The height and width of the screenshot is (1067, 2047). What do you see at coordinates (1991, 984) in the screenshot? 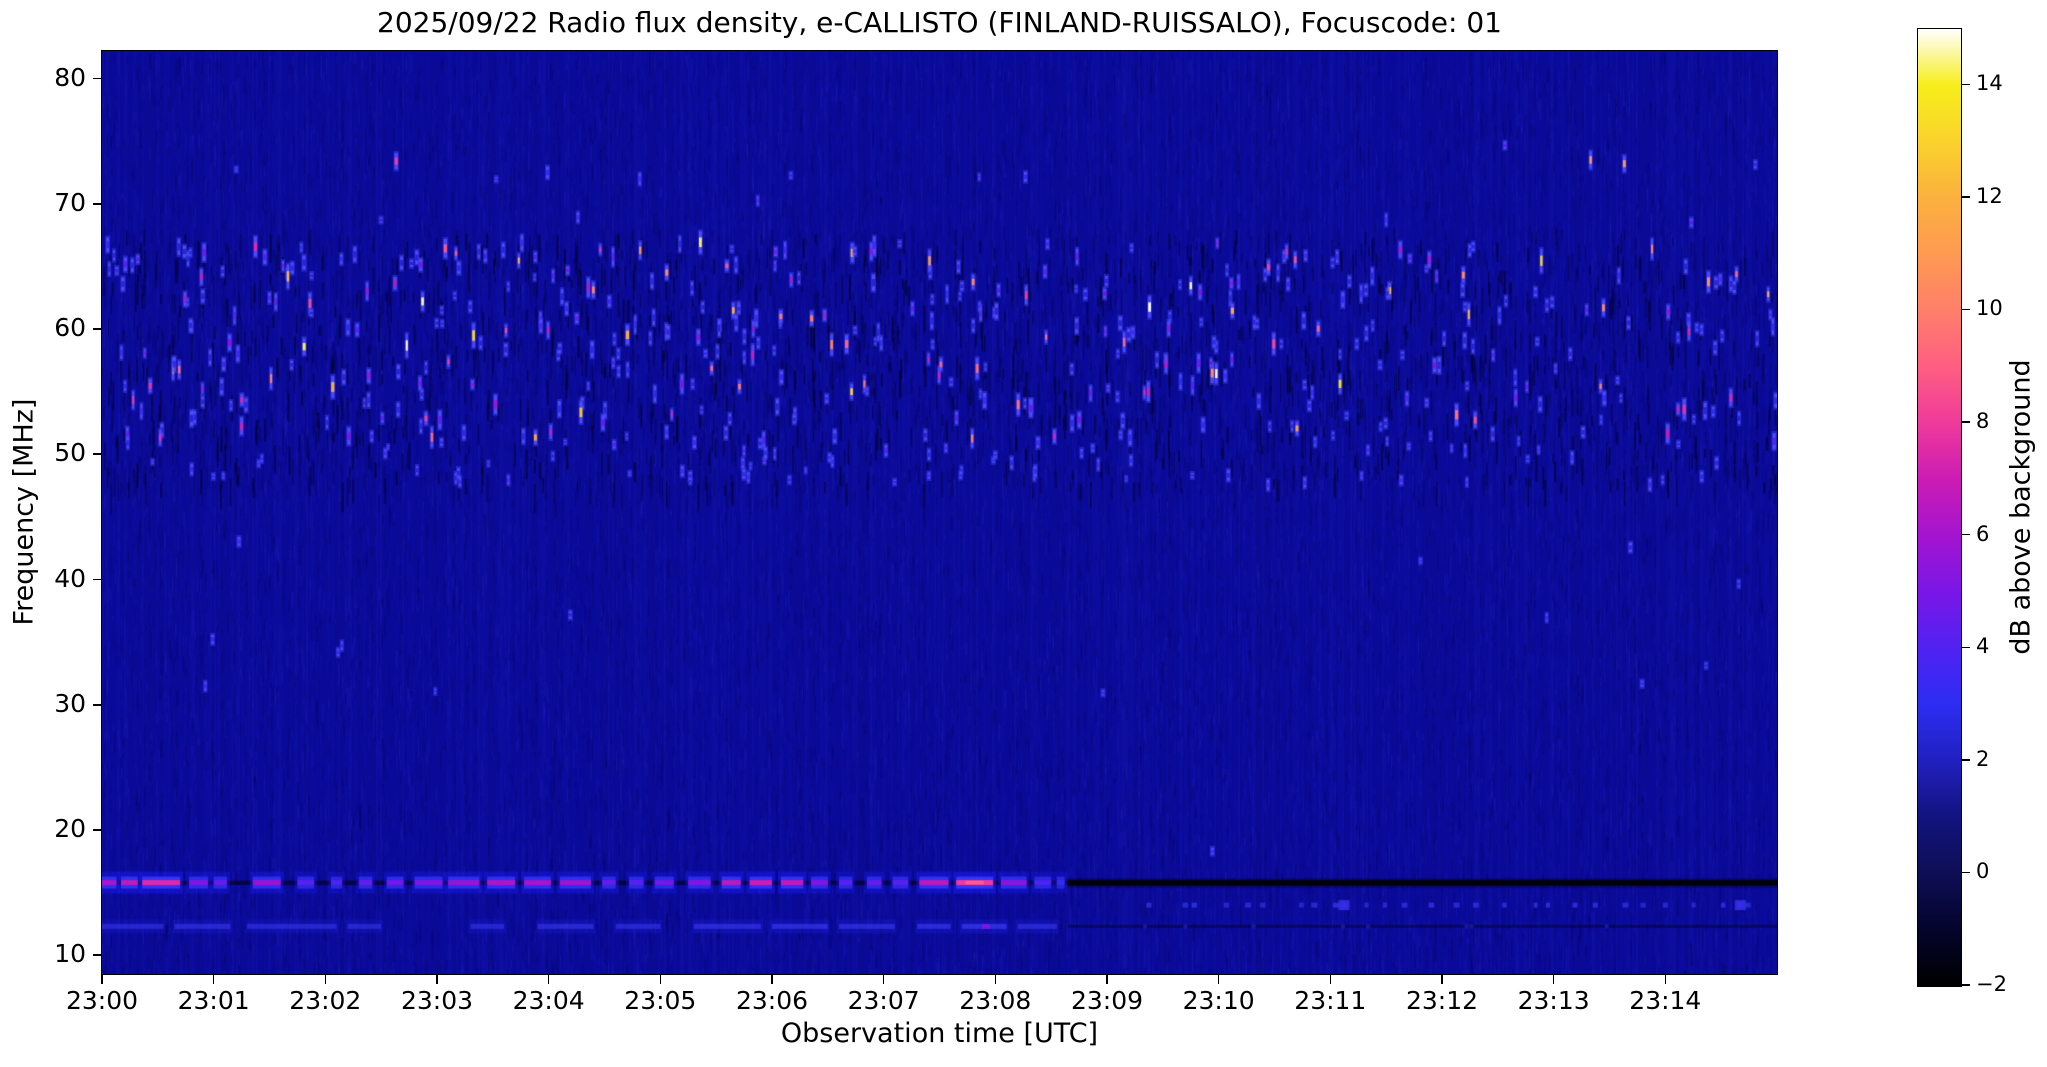
I see `colorbar-tick-label: −2` at bounding box center [1991, 984].